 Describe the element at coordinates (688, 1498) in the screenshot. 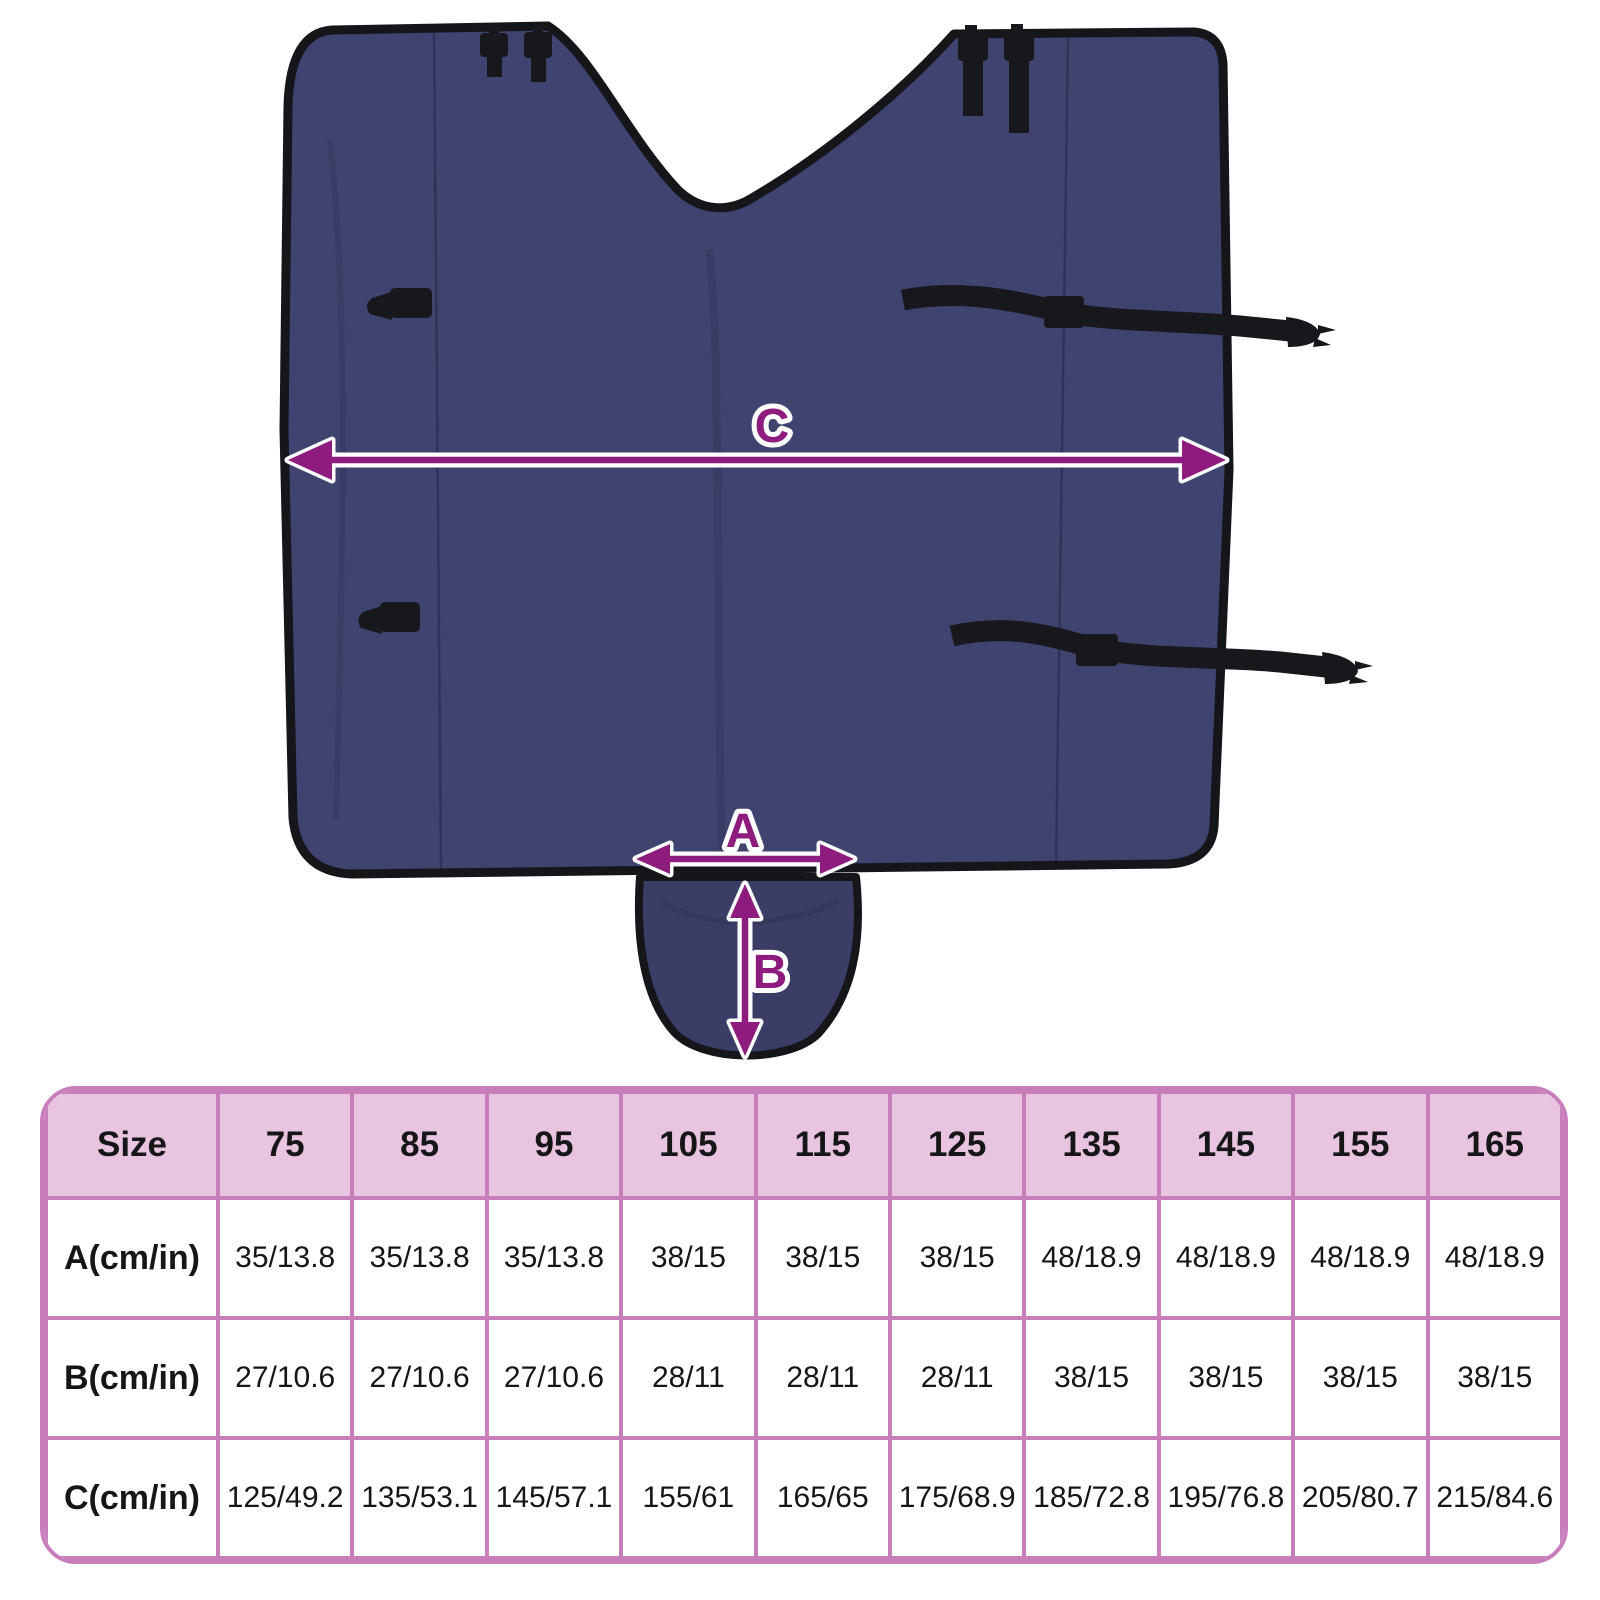

I see `measurement-cell: 155/61` at that location.